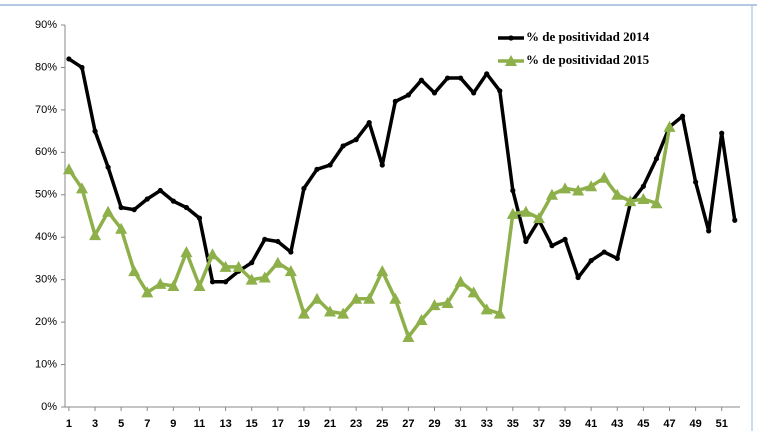 Image resolution: width=757 pixels, height=431 pixels. Describe the element at coordinates (722, 424) in the screenshot. I see `x-tick-label: 51` at that location.